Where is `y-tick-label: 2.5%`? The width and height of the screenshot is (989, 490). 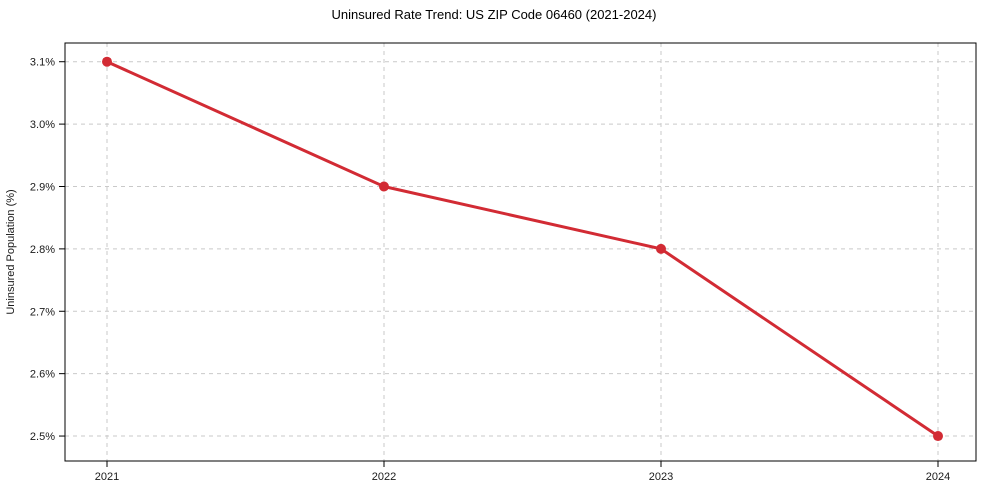
y-tick-label: 2.5% is located at coordinates (42, 437).